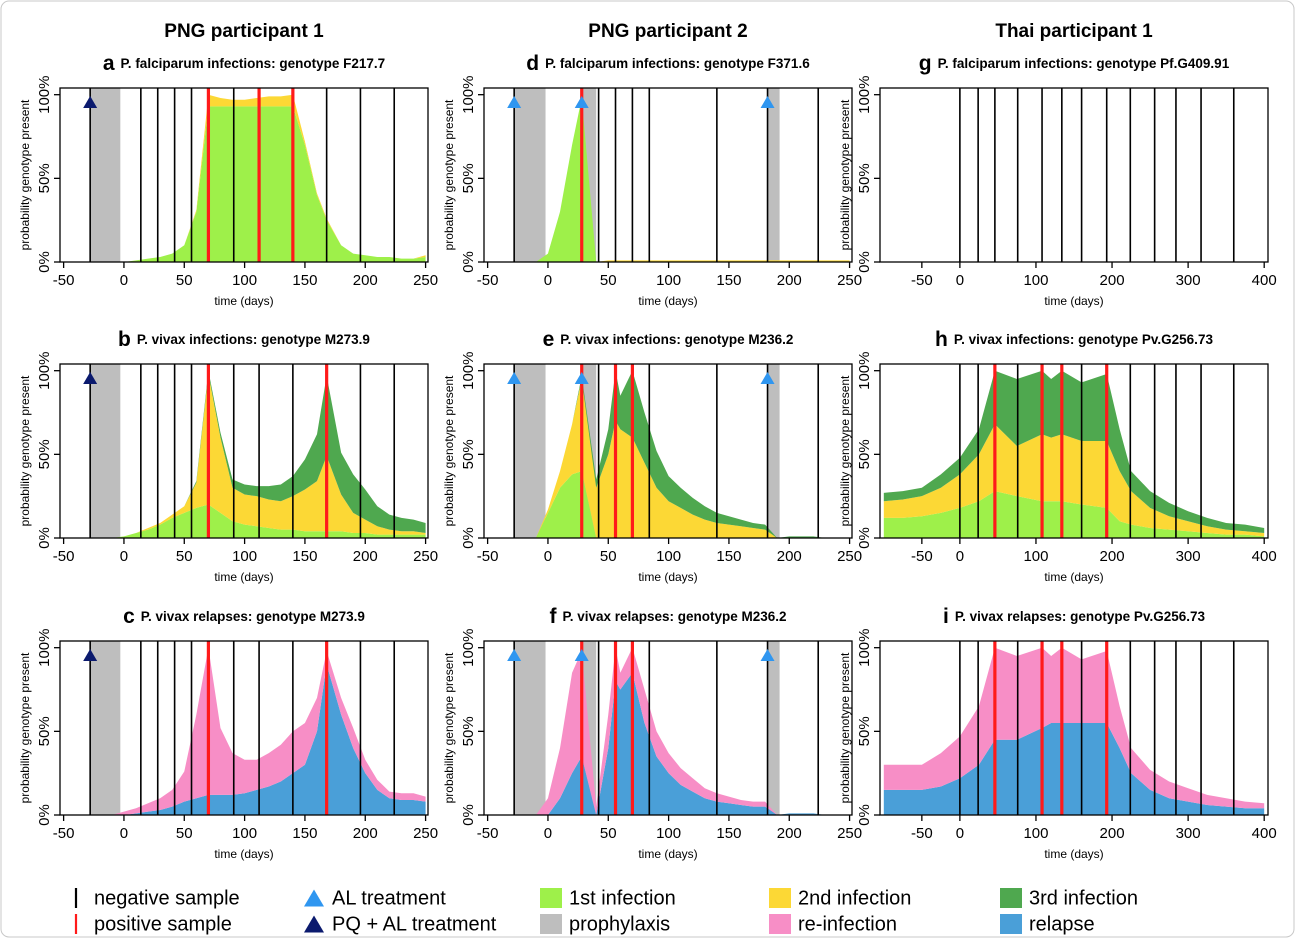  I want to click on panel-title-text: P. vivax relapses: genotype M273.9, so click(253, 616).